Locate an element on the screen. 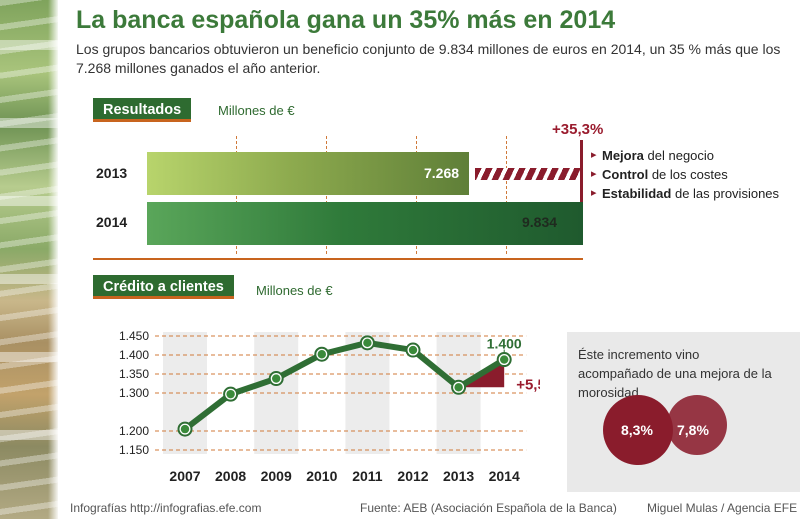 The height and width of the screenshot is (519, 800). circle-2014 is located at coordinates (697, 425).